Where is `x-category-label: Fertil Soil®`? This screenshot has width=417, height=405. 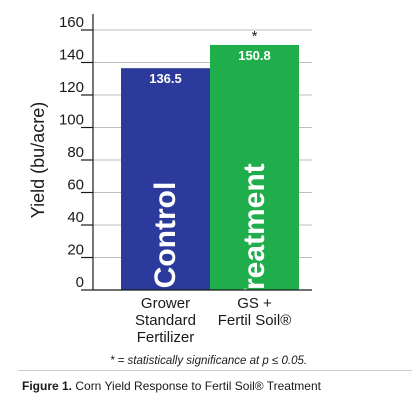
x-category-label: Fertil Soil® is located at coordinates (255, 320).